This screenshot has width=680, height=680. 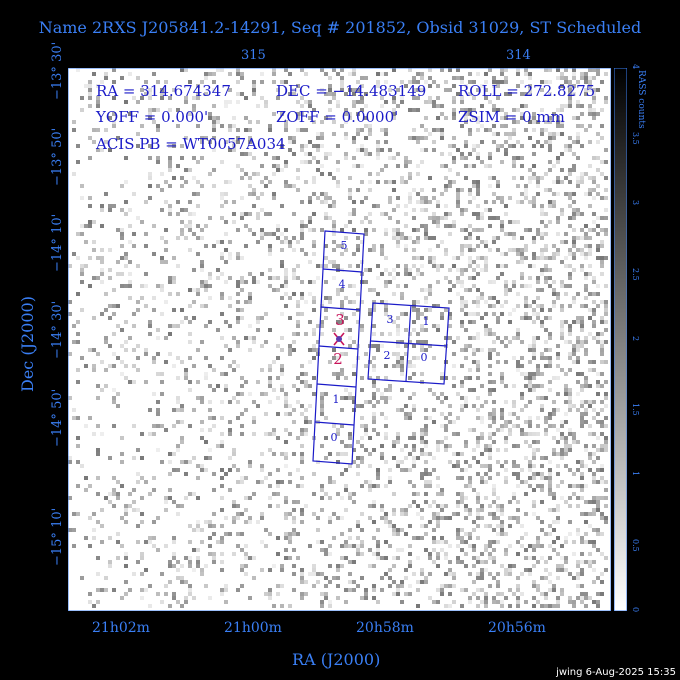 I want to click on x-tick-bottom: 20h56m, so click(x=517, y=628).